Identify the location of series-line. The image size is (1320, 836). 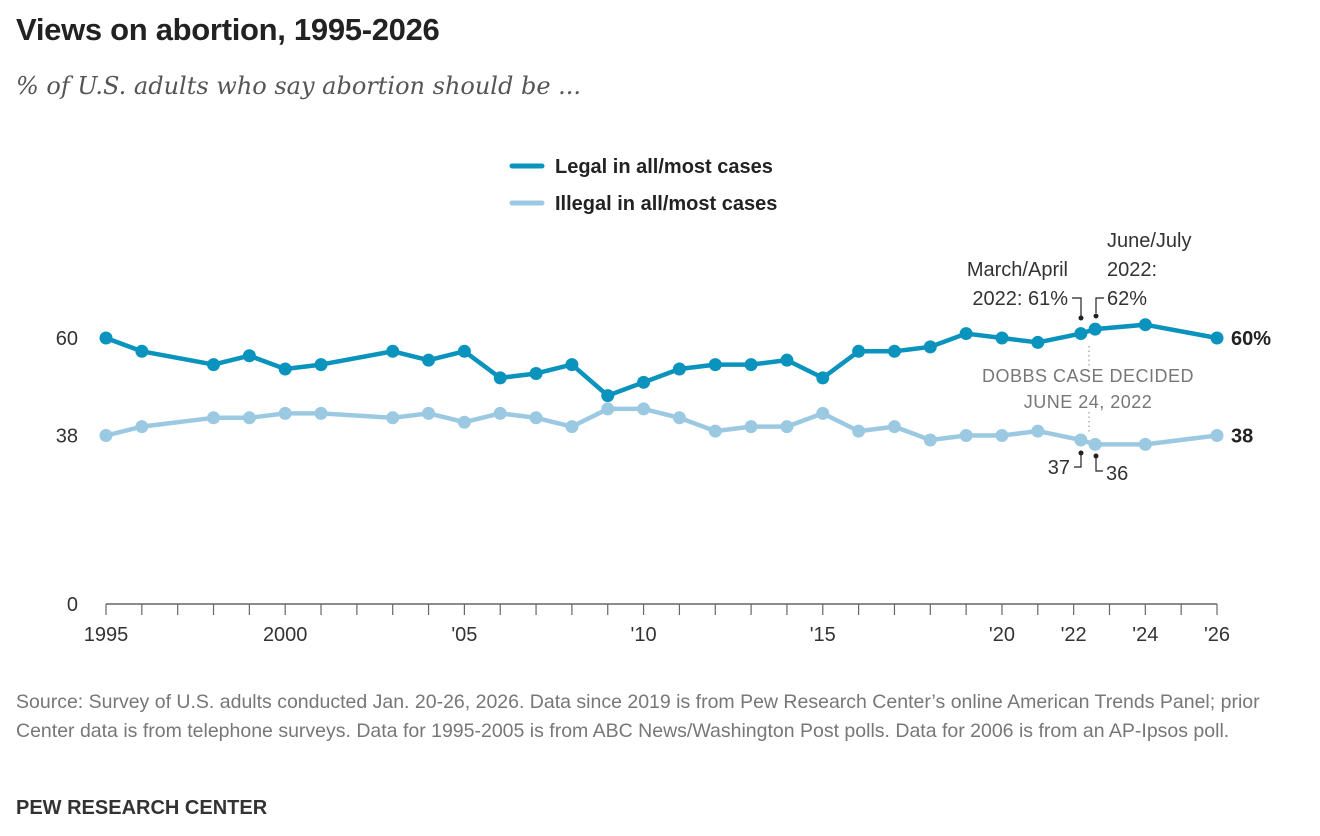
(661, 426).